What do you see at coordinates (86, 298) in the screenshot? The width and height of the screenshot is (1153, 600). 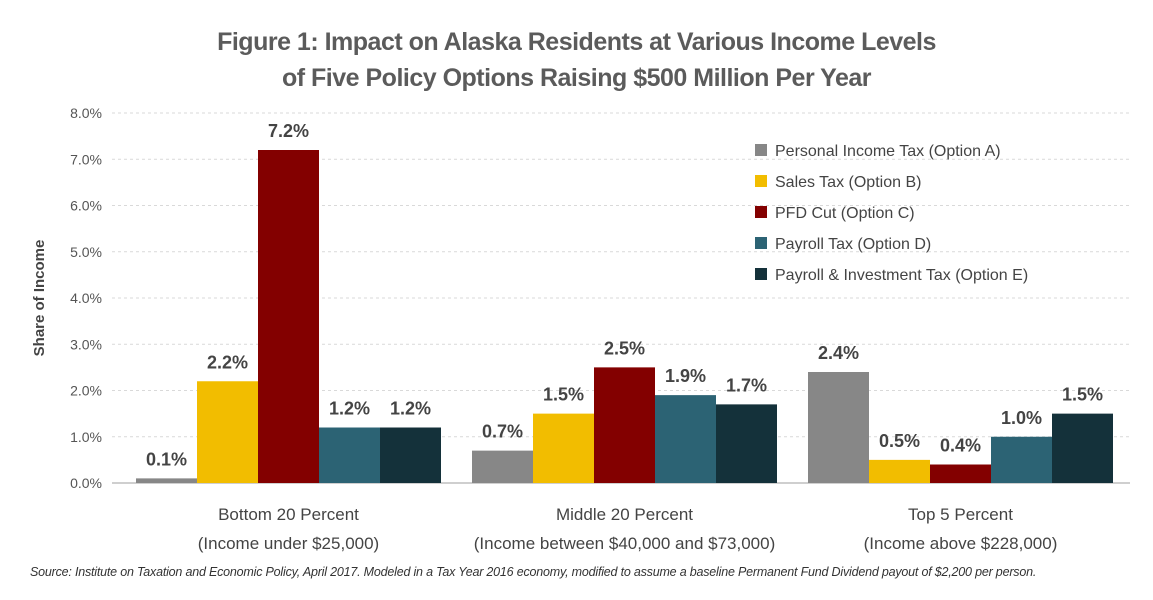 I see `y-tick-label: 4.0%` at bounding box center [86, 298].